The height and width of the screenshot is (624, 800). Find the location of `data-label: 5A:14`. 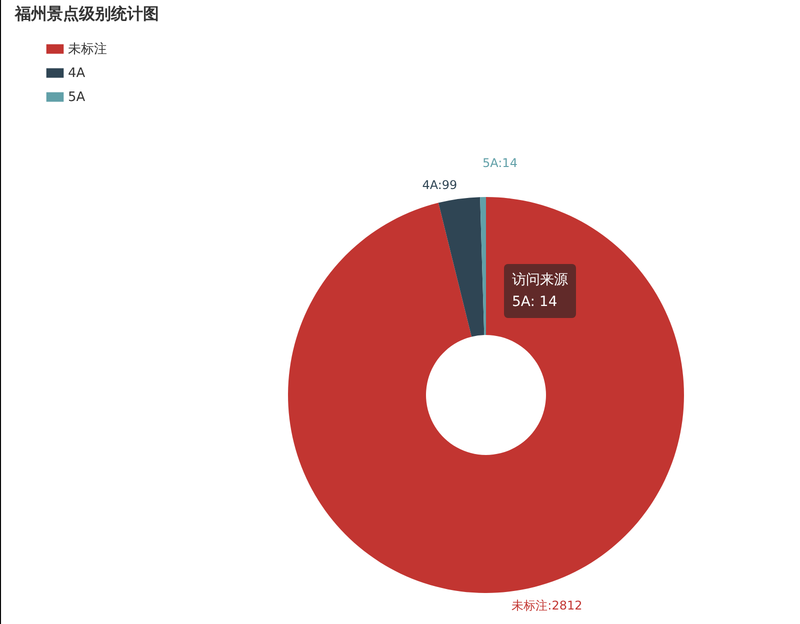

data-label: 5A:14 is located at coordinates (500, 163).